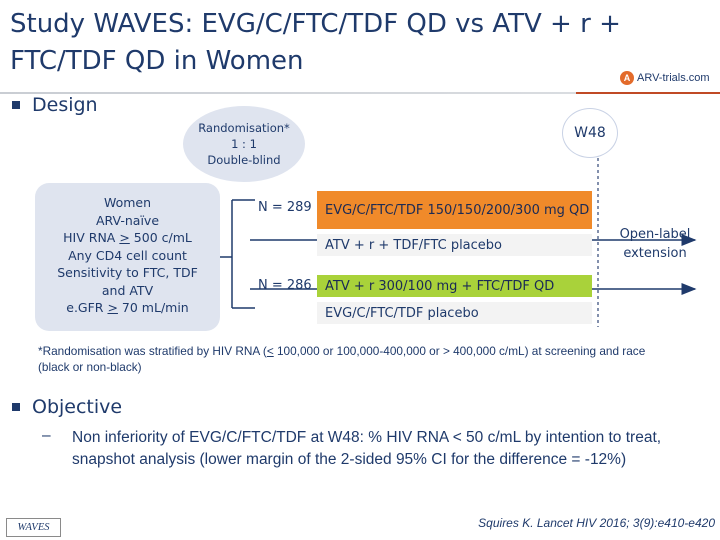  I want to click on randomisation-ellipse: Randomisation* 1 : 1 Double-blind, so click(244, 144).